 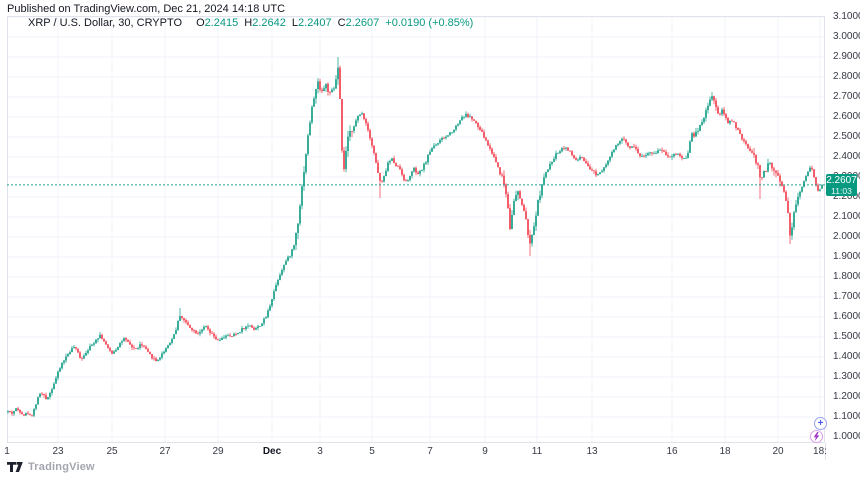 What do you see at coordinates (846, 36) in the screenshot?
I see `price-axis-label: 3.0000` at bounding box center [846, 36].